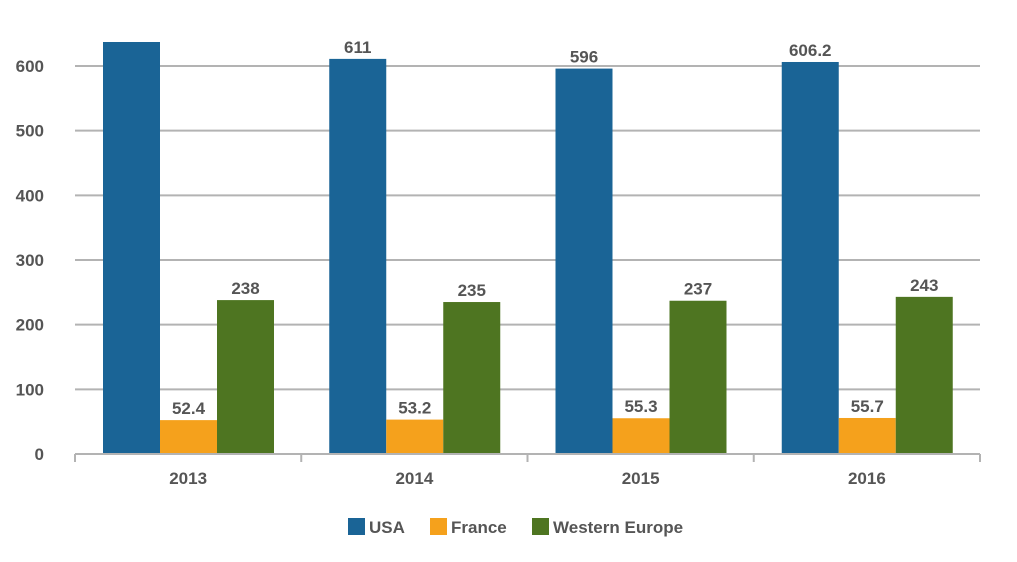  Describe the element at coordinates (39, 454) in the screenshot. I see `y-tick-label: 0` at that location.